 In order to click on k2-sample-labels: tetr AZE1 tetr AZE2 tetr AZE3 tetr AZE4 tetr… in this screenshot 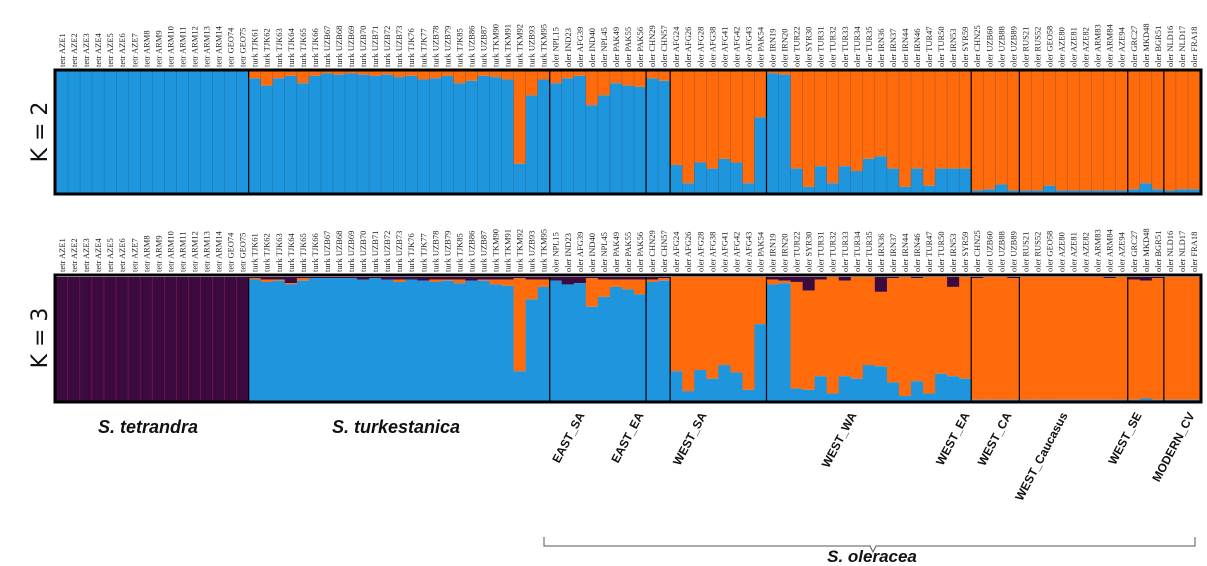, I will do `click(628, 45)`.